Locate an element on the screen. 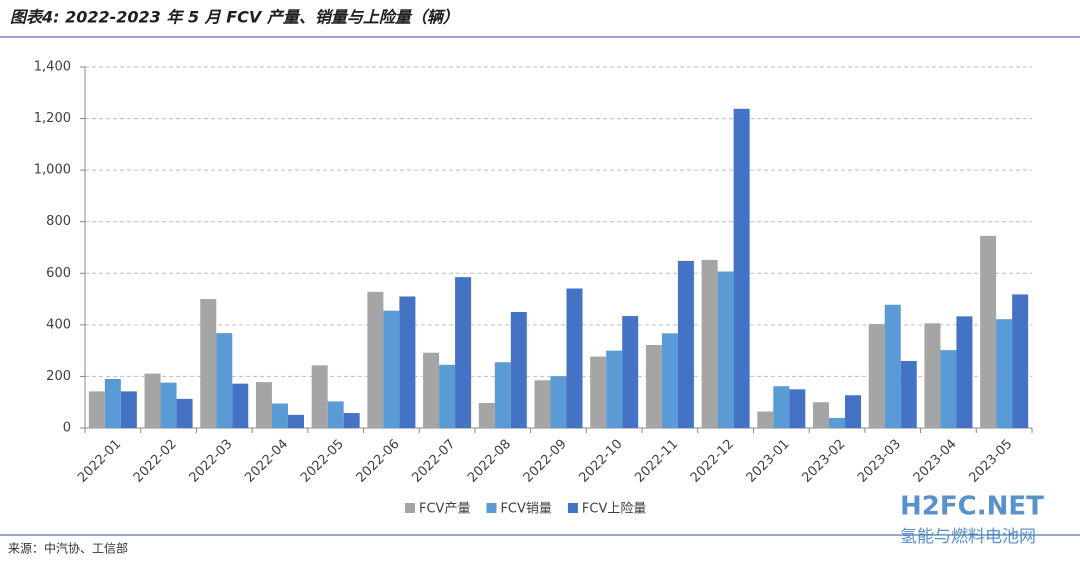 Image resolution: width=1080 pixels, height=561 pixels. y-tick-label: 400 is located at coordinates (58, 324).